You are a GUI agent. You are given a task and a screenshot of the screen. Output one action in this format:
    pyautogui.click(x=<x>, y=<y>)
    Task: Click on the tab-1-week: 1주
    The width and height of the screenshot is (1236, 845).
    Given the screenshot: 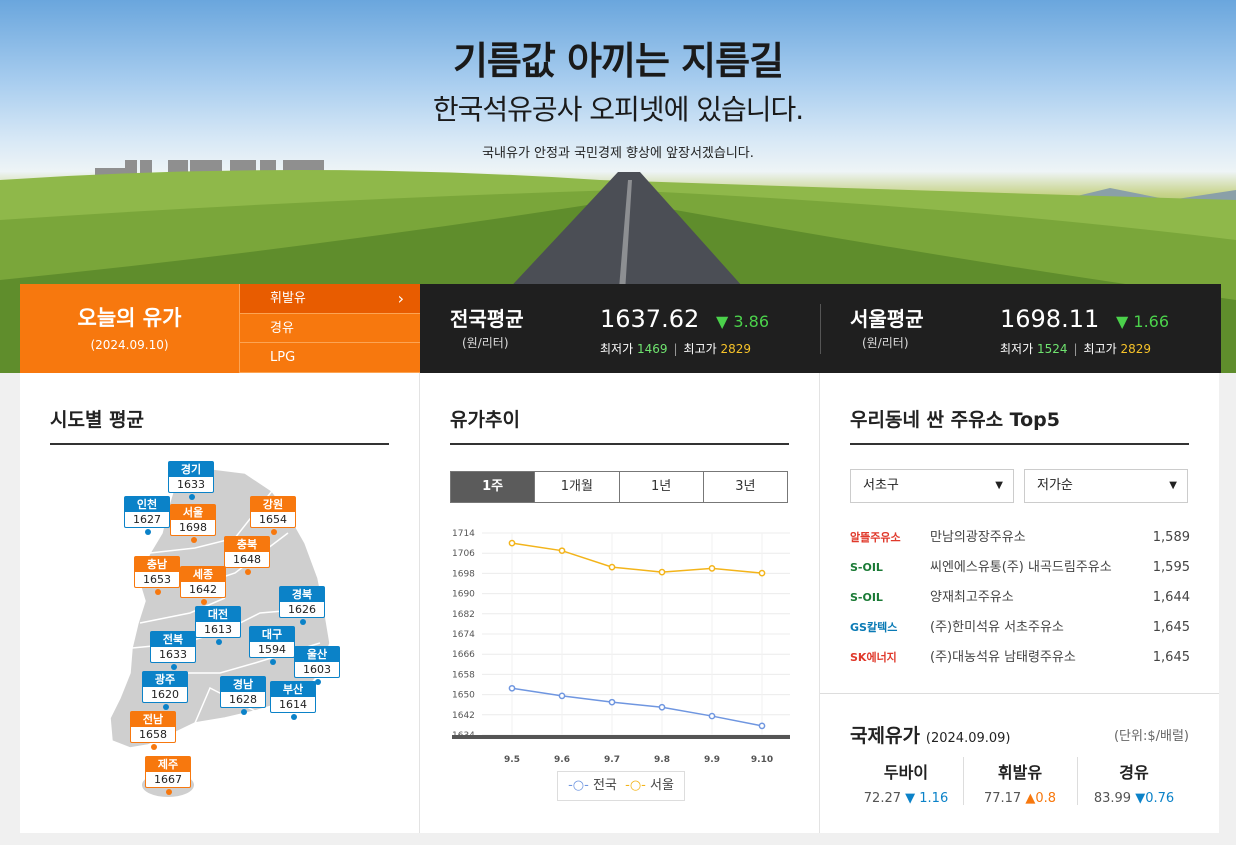 What is the action you would take?
    pyautogui.click(x=493, y=487)
    